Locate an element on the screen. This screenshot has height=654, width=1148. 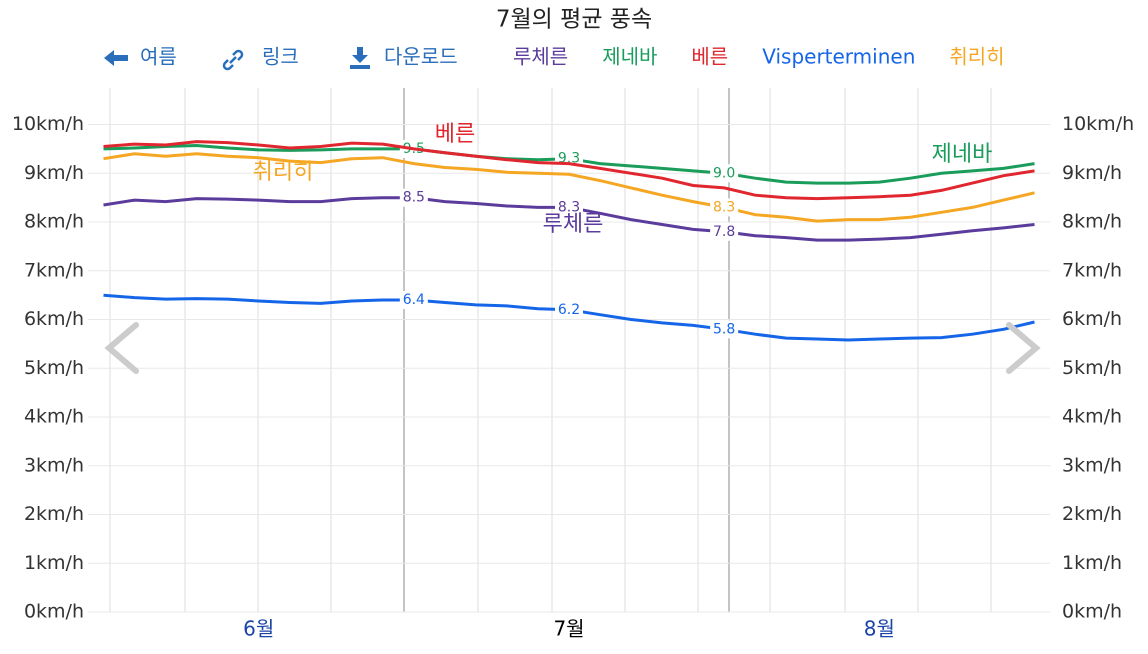
y-tick-label: 8km/h is located at coordinates (54, 222).